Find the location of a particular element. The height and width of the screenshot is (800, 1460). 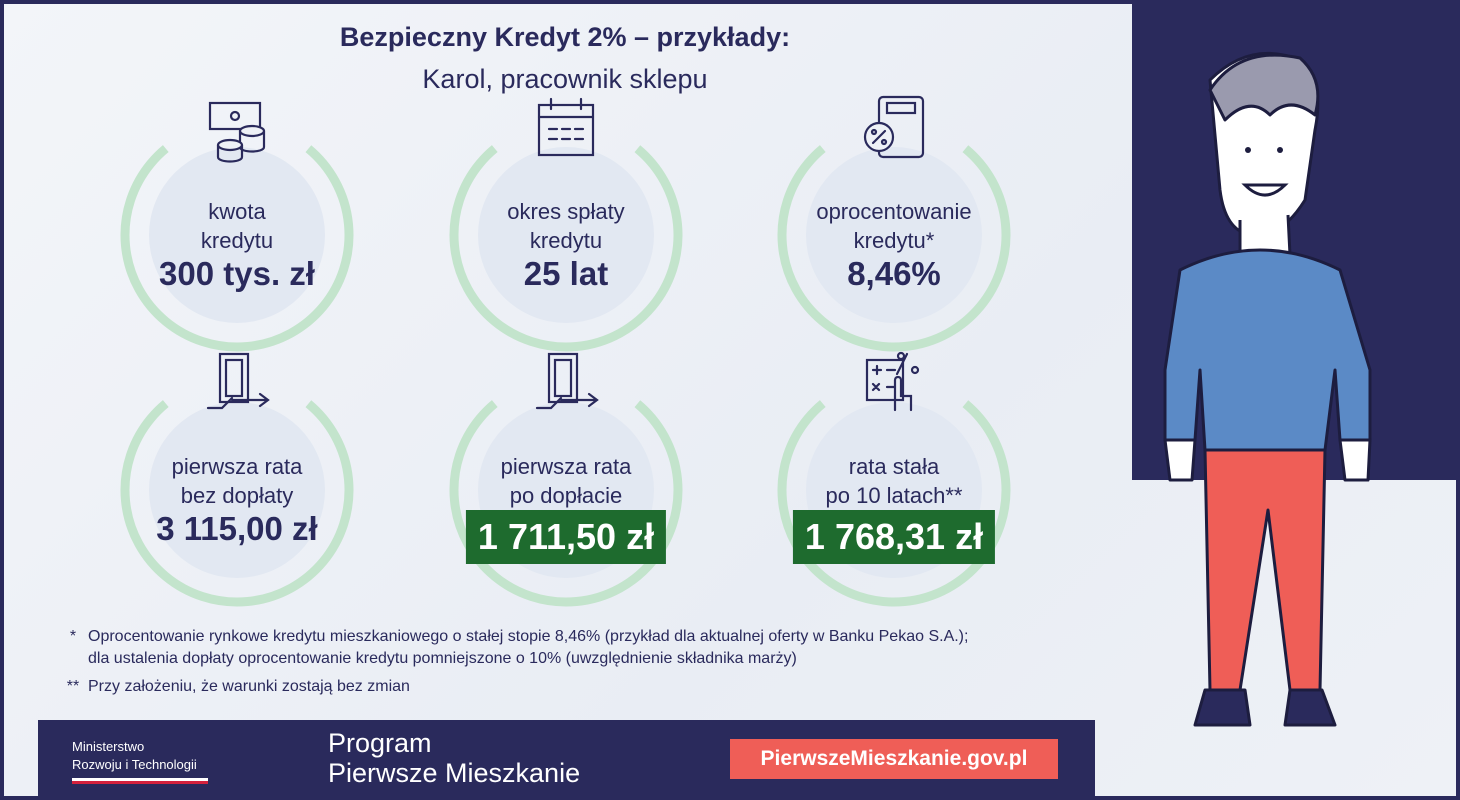

card-label: oprocentowanie kredytu* is located at coordinates (894, 226).